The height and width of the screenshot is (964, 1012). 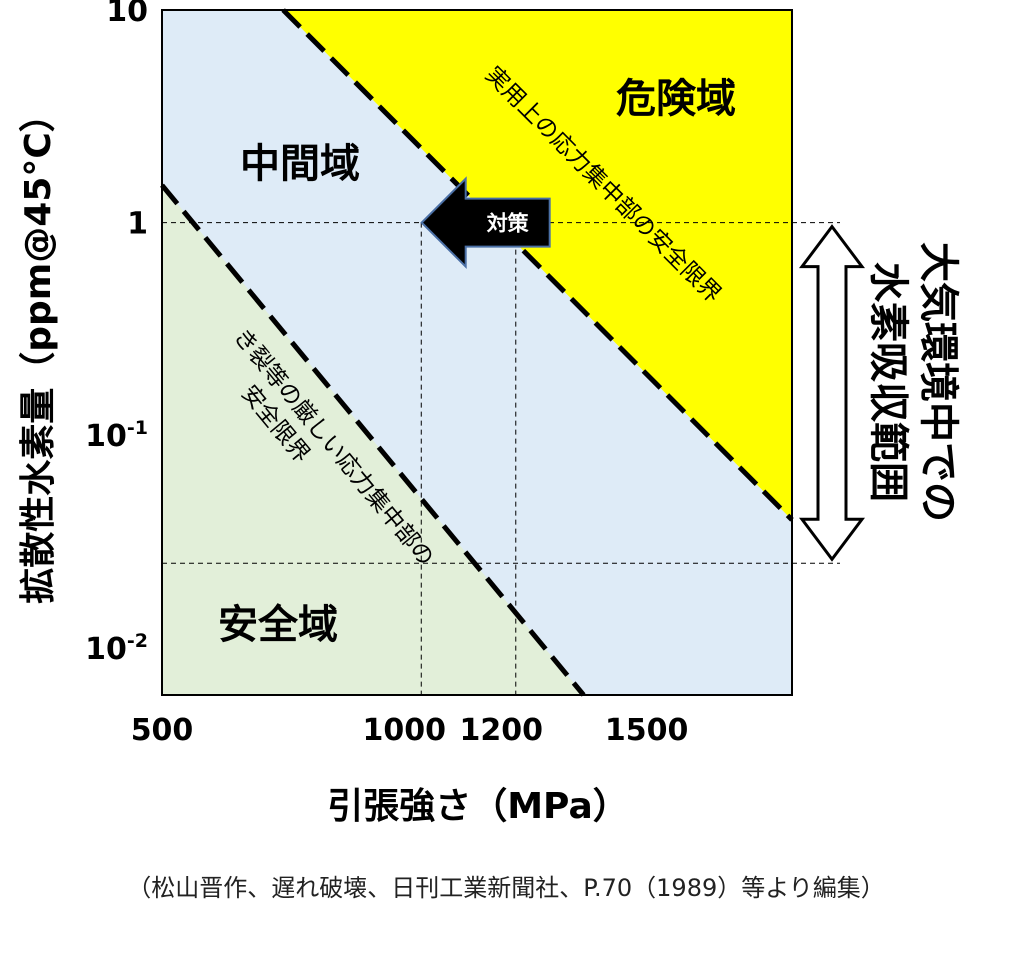 What do you see at coordinates (300, 164) in the screenshot?
I see `region-label-intermediate: 中間域` at bounding box center [300, 164].